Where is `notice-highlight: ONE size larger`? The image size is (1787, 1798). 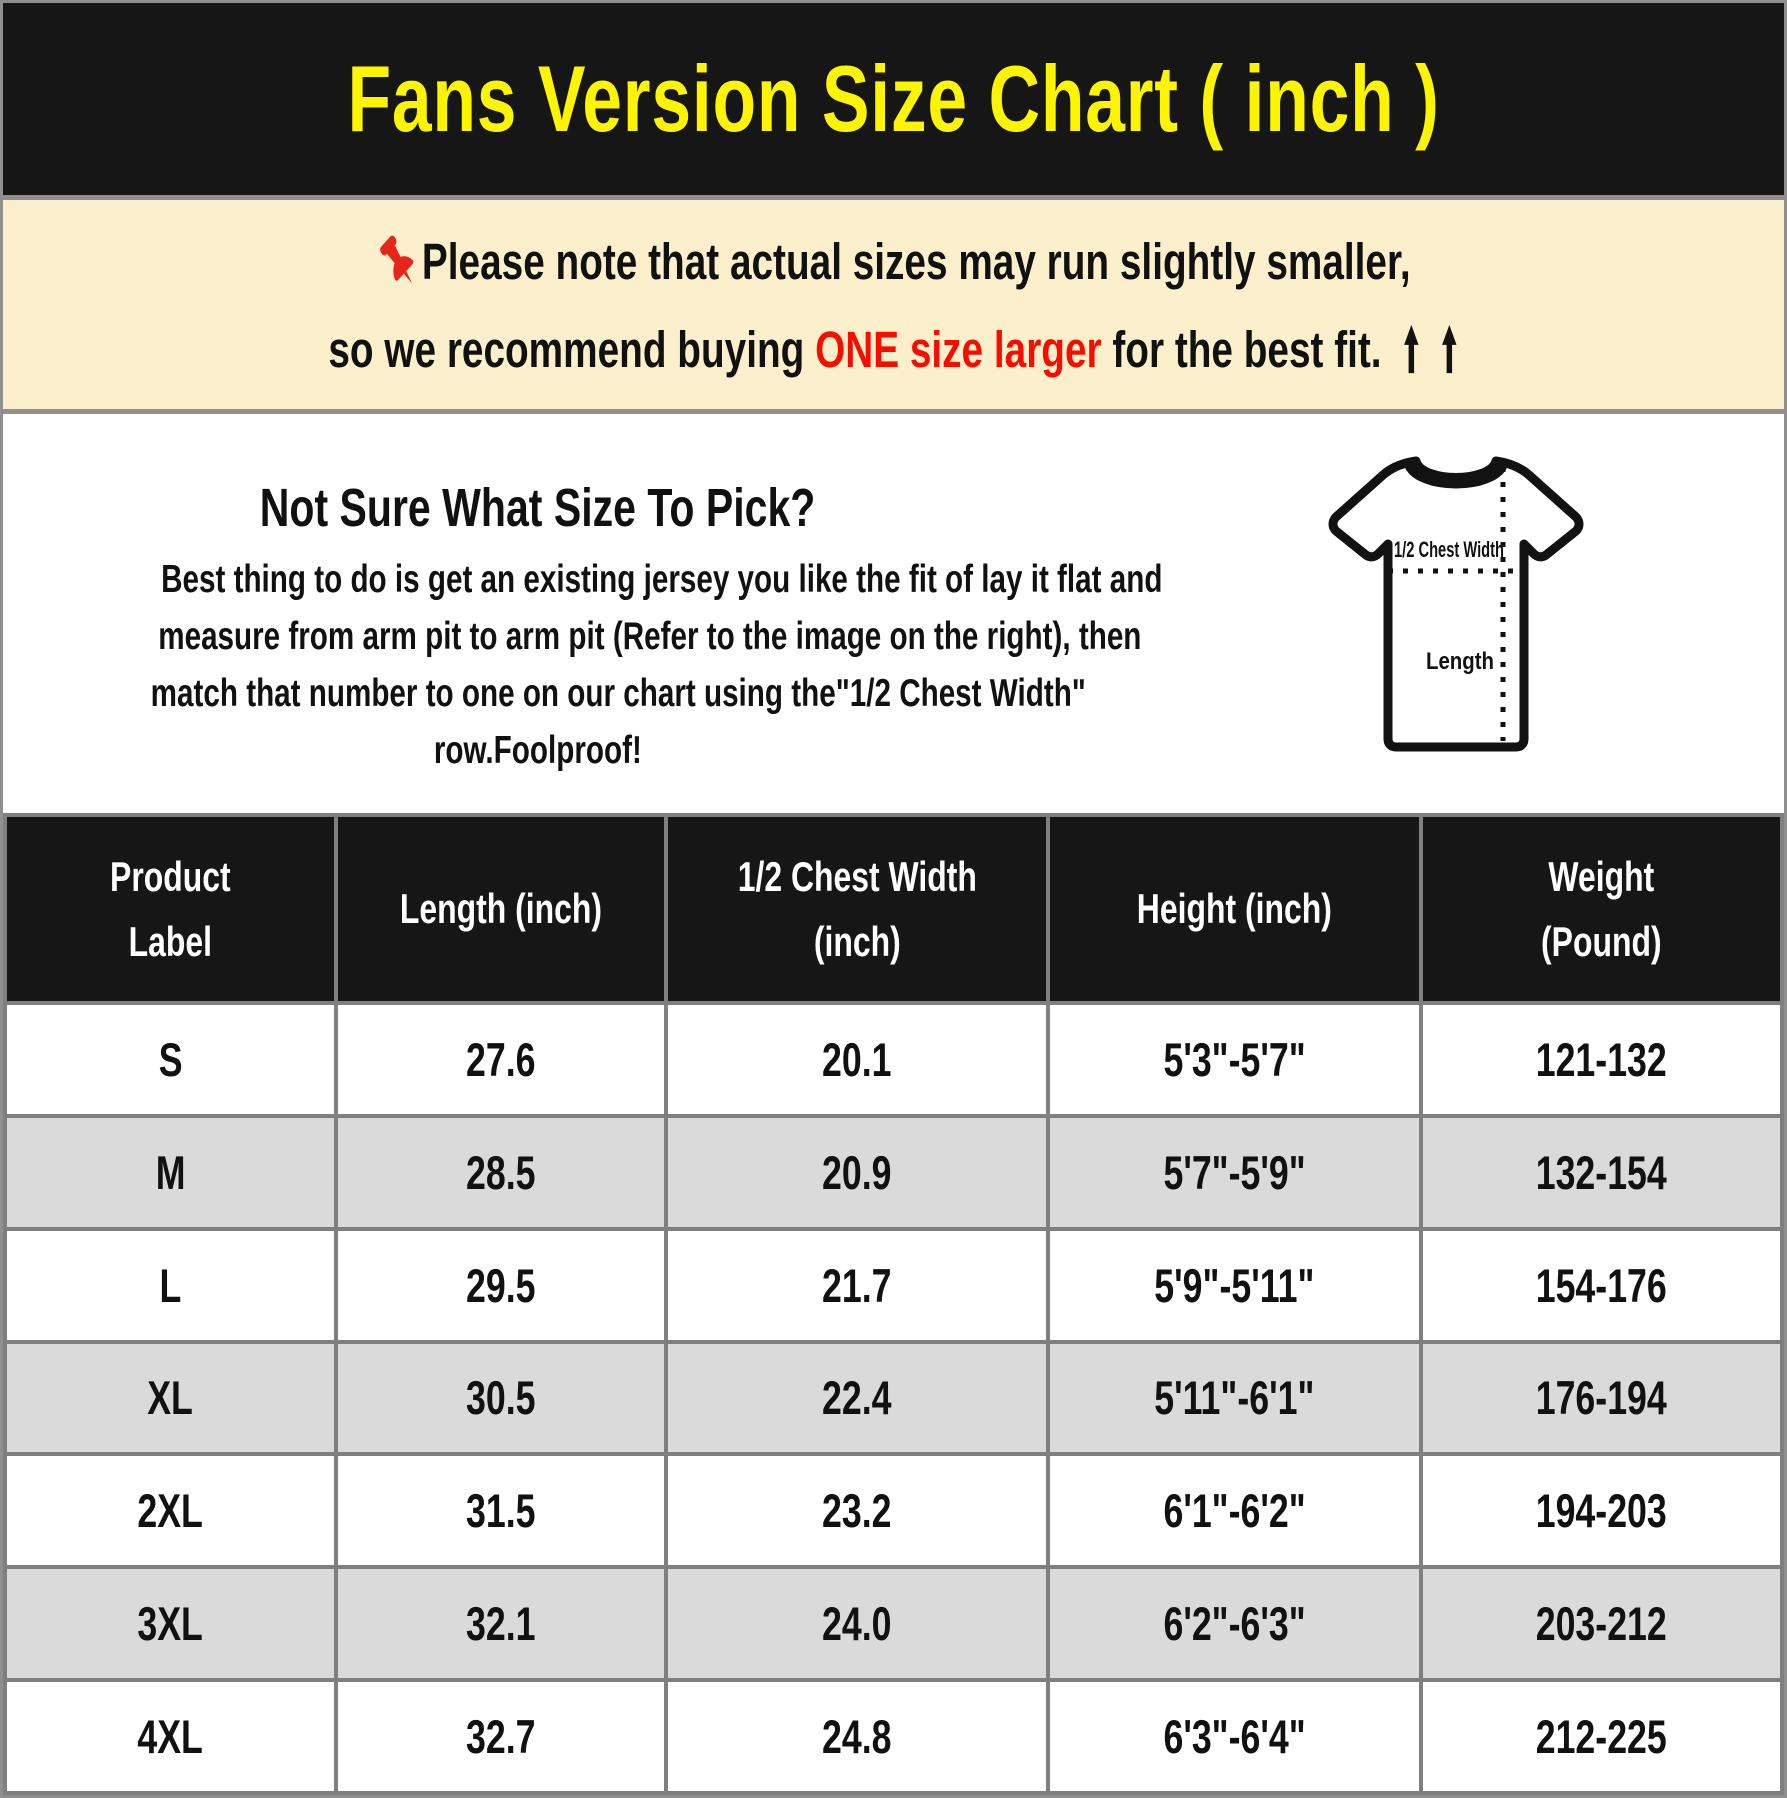 notice-highlight: ONE size larger is located at coordinates (959, 350).